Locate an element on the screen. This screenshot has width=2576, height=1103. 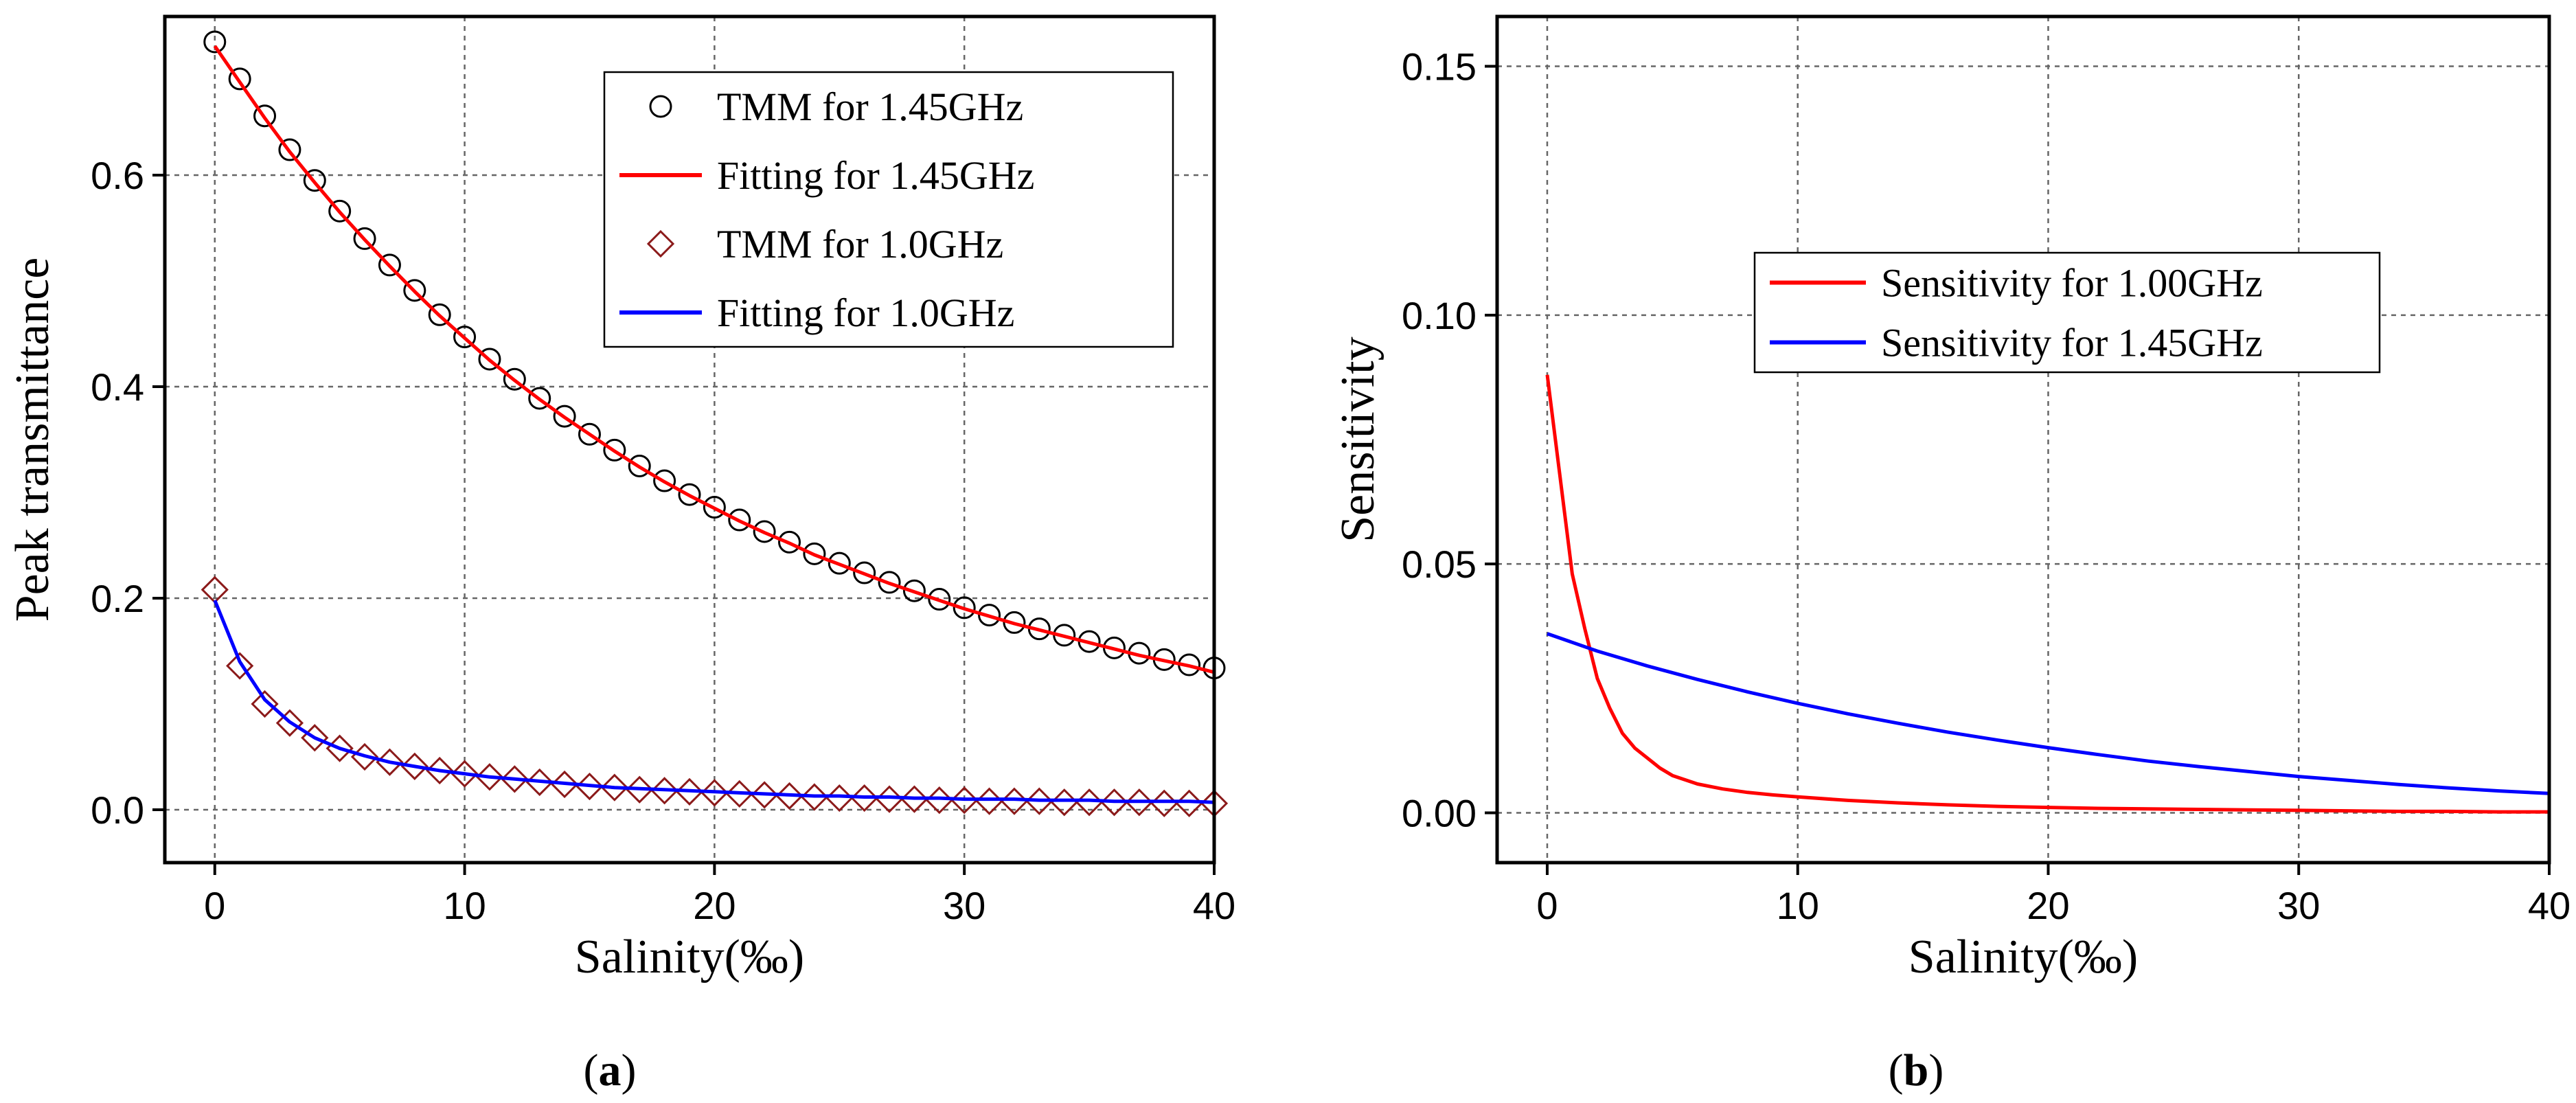
y-axis-label-b: Sensitivity is located at coordinates (1358, 439).